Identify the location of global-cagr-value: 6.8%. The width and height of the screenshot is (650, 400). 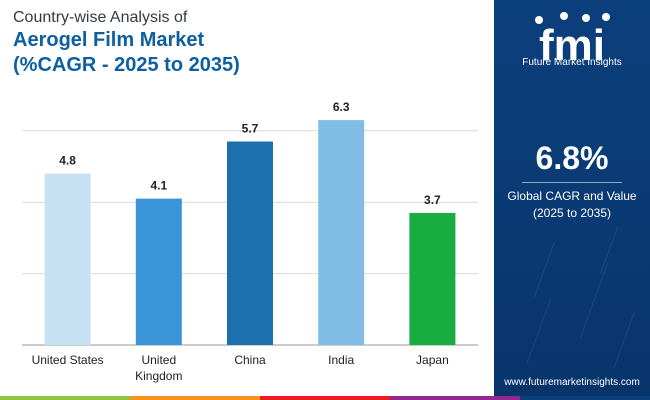
(572, 158).